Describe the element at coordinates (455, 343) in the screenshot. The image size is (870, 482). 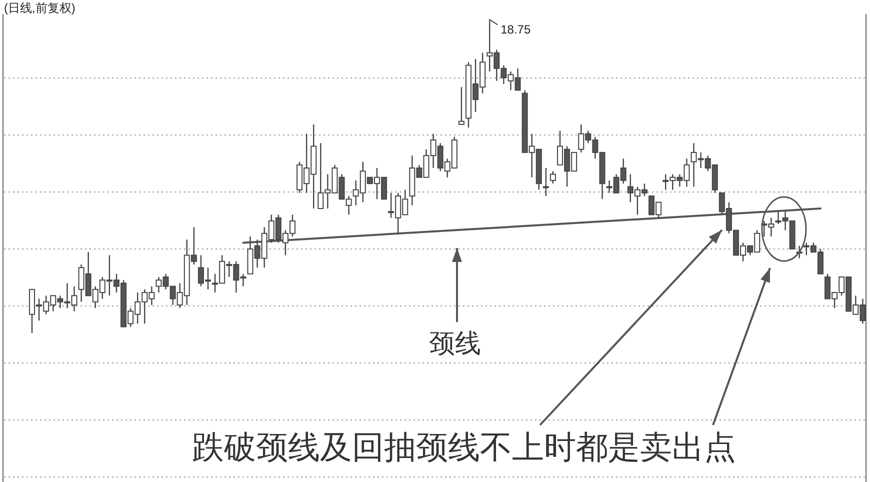
I see `annotation: 颈线` at that location.